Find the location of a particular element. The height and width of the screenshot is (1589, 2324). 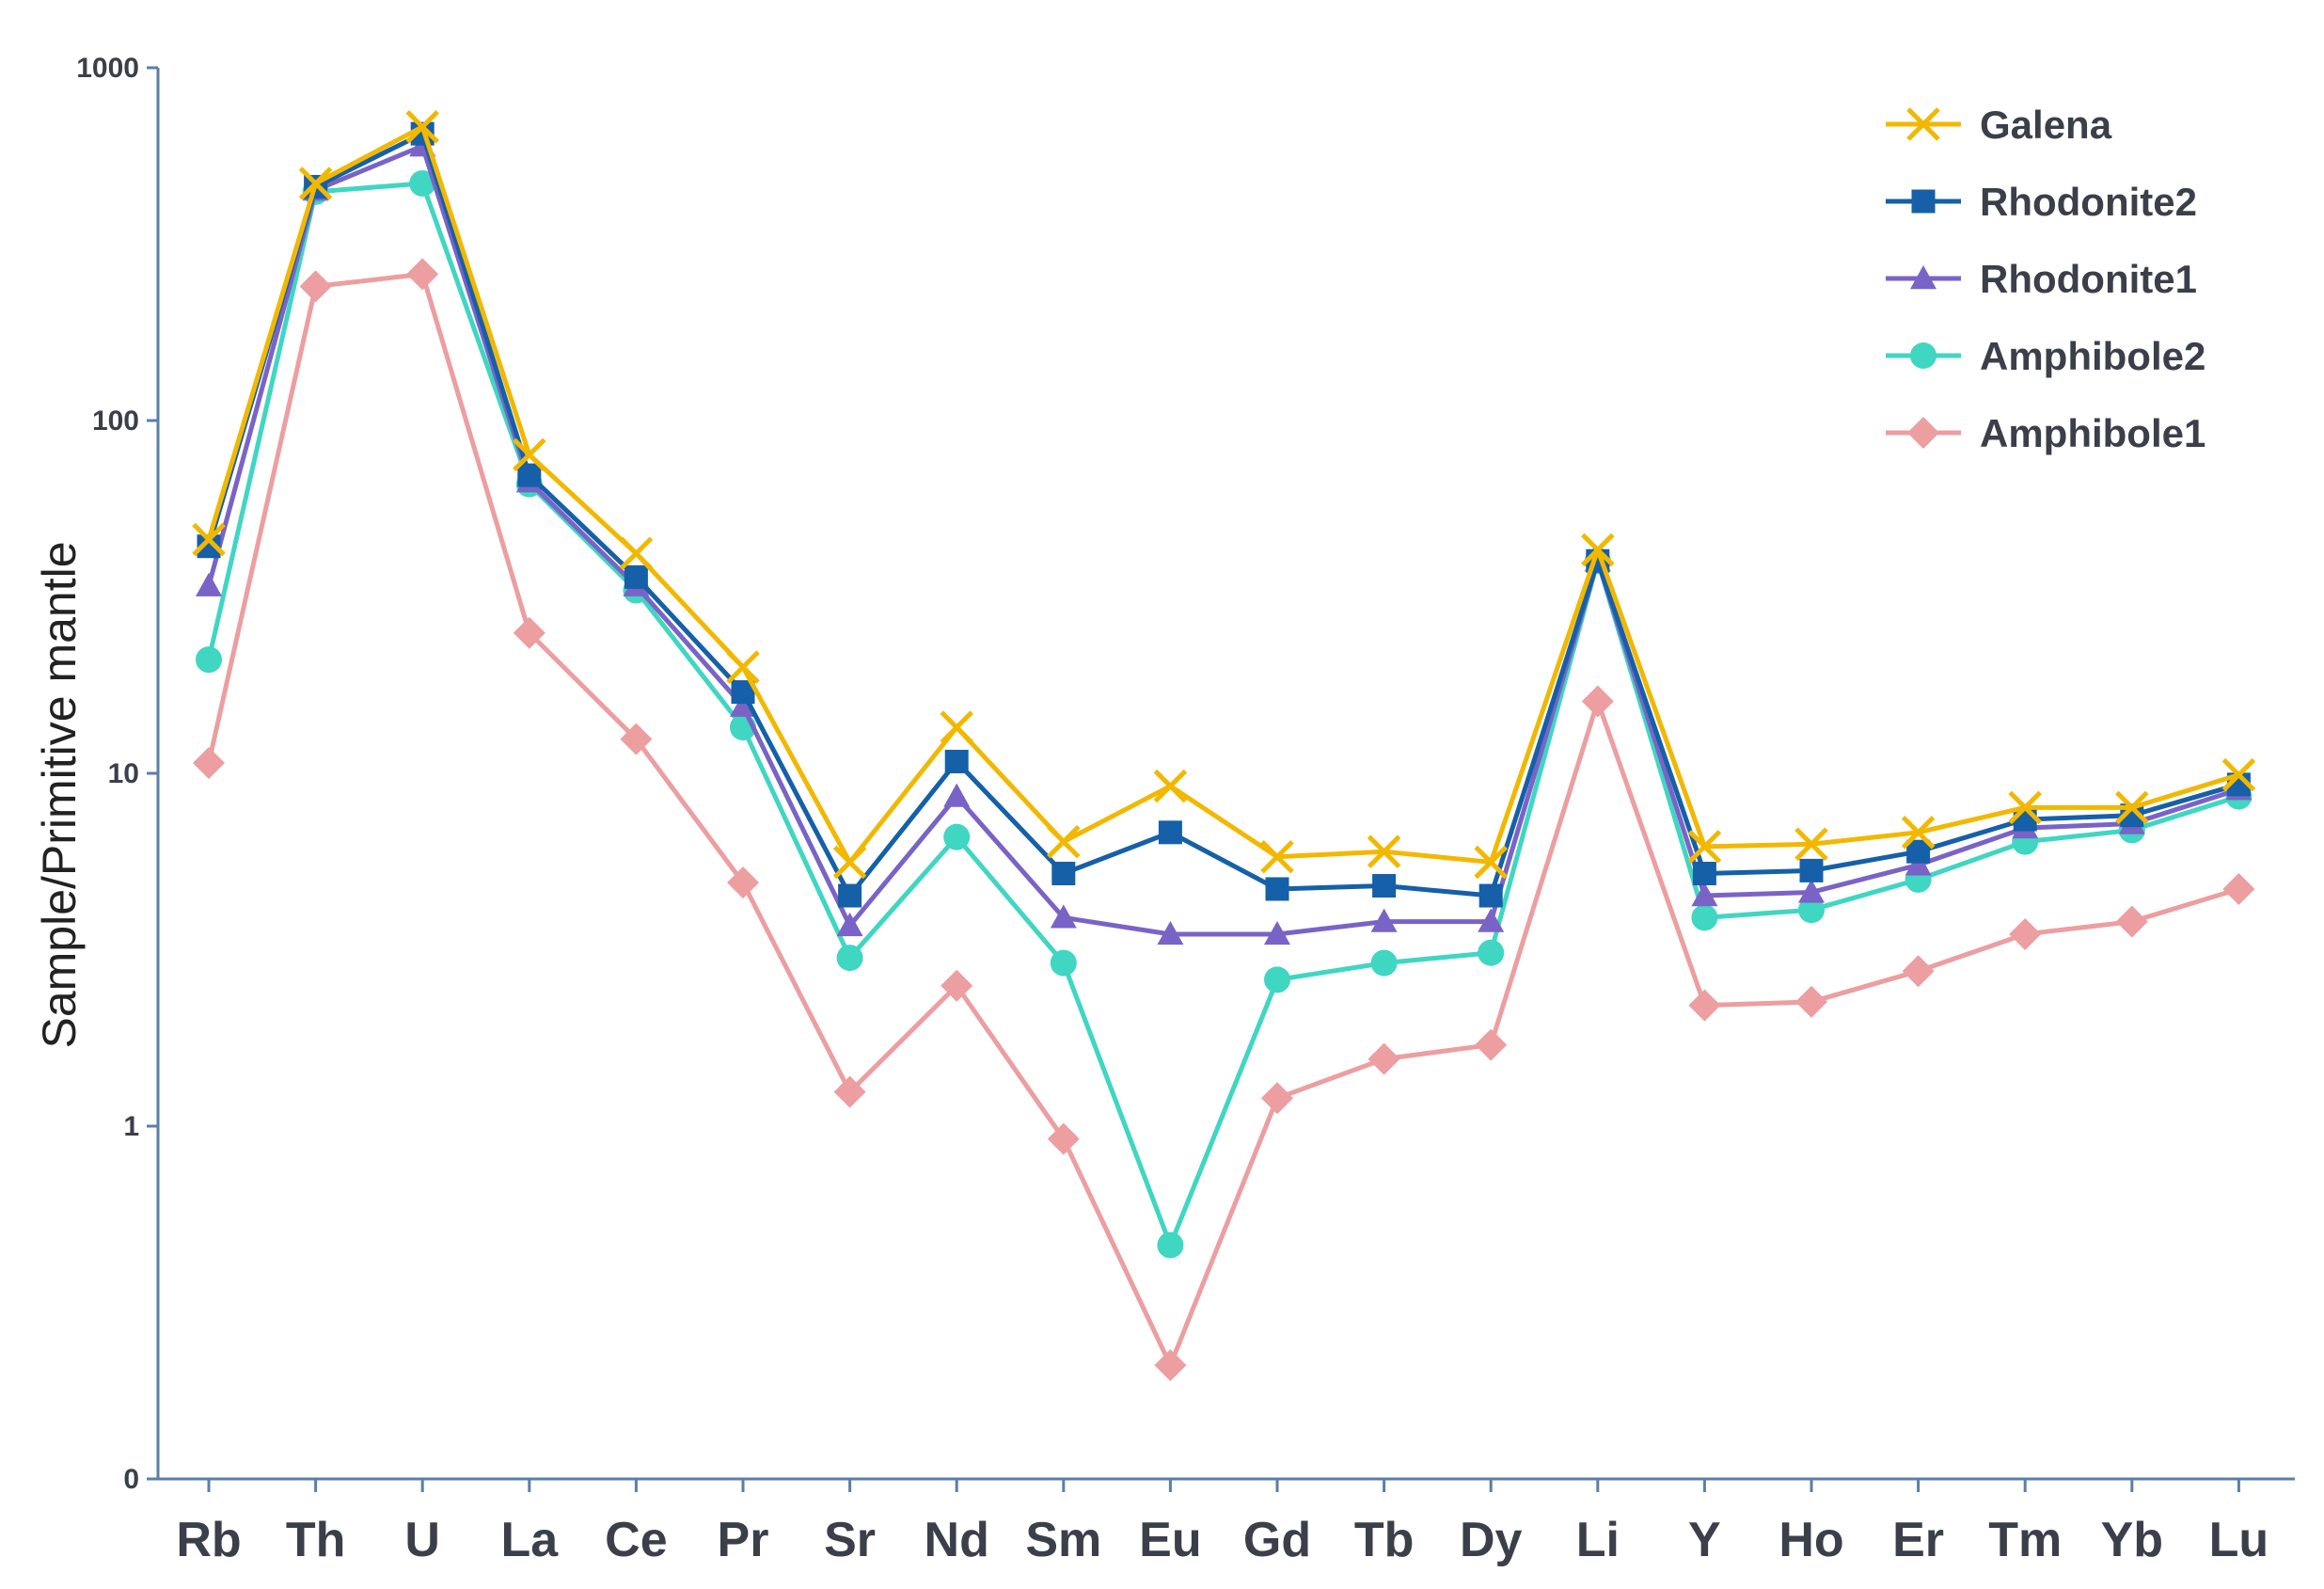

x-tick-label-li: Li is located at coordinates (1598, 1540).